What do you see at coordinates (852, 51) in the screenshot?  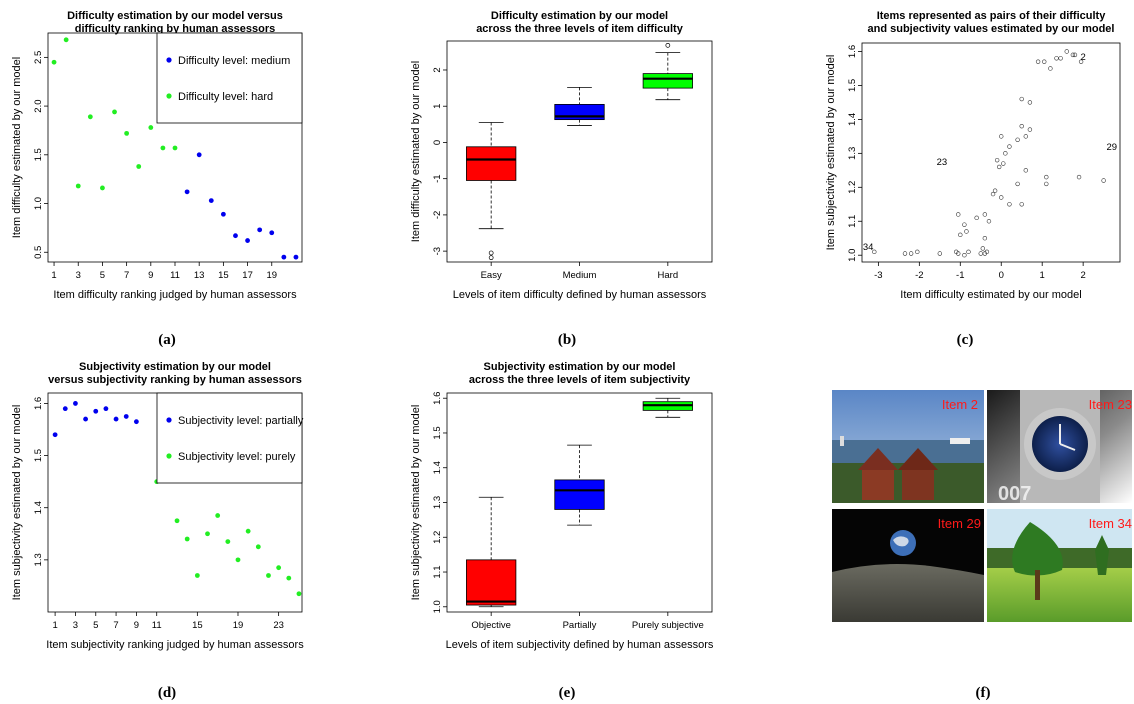 I see `y-tick-label-c: 1.6` at bounding box center [852, 51].